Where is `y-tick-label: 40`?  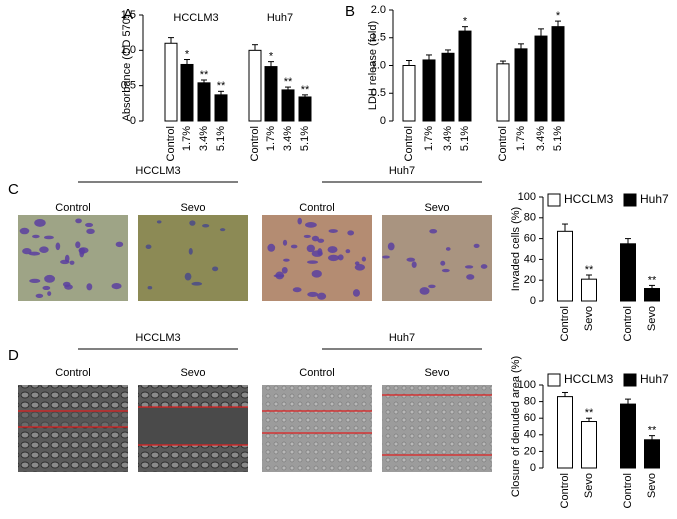
y-tick-label: 40 is located at coordinates (530, 259).